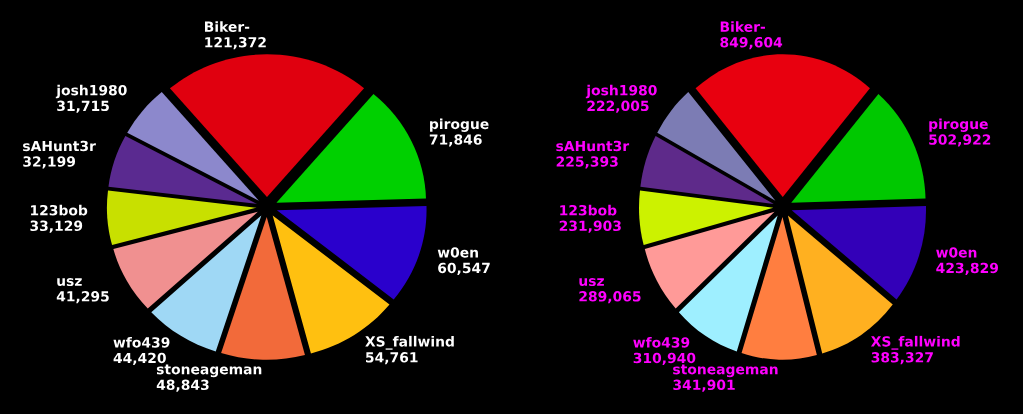  What do you see at coordinates (751, 43) in the screenshot?
I see `data-label: 849,604` at bounding box center [751, 43].